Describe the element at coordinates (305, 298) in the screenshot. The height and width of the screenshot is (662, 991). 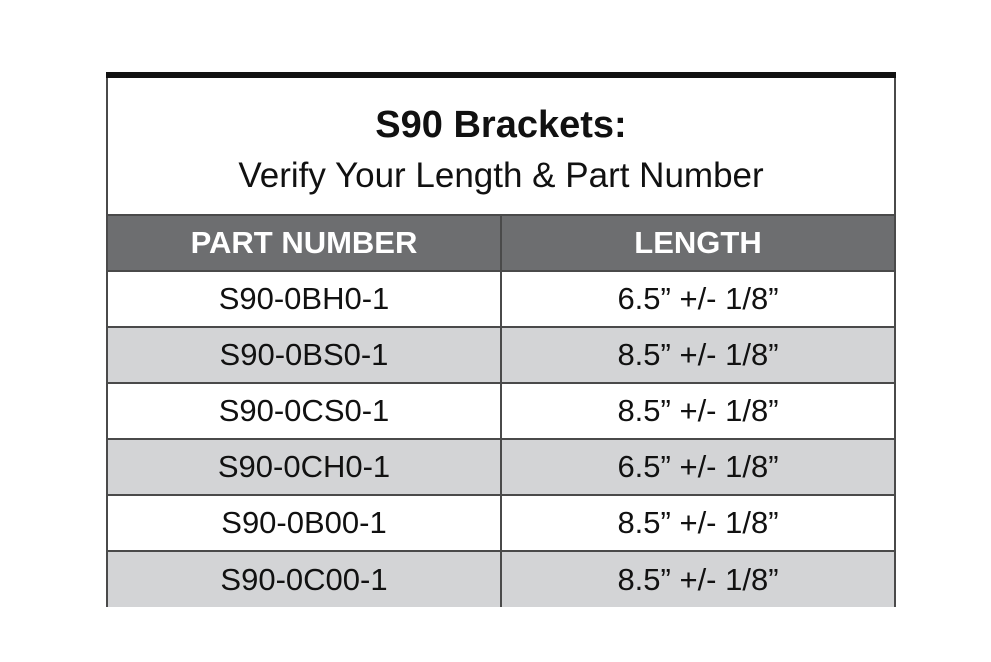
I see `part-number-cell: S90-0BH0-1` at that location.